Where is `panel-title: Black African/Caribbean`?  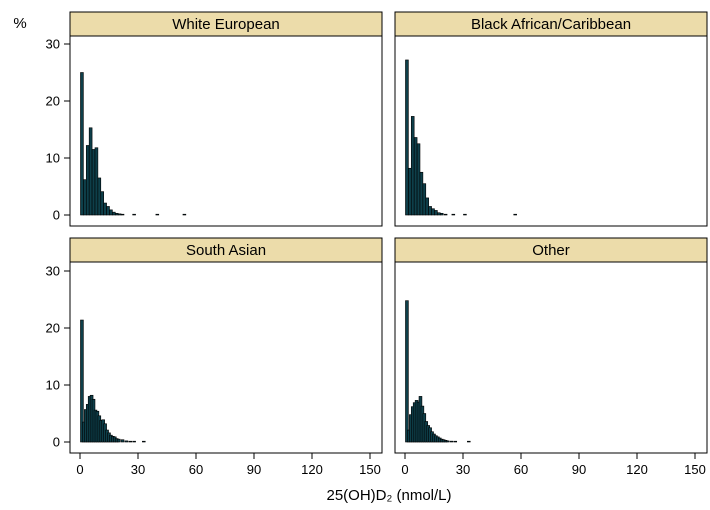 panel-title: Black African/Caribbean is located at coordinates (551, 24).